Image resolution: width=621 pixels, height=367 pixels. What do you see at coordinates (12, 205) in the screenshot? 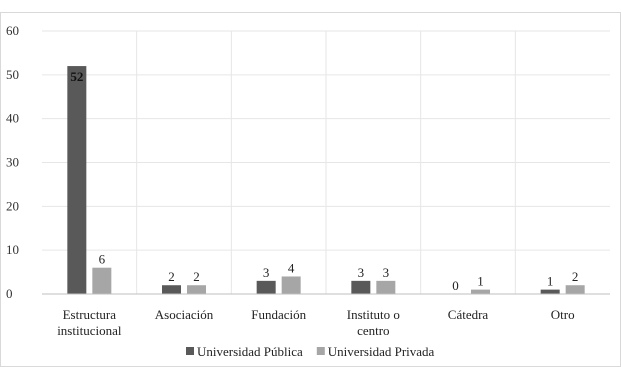
I see `y-tick-label: 20` at bounding box center [12, 205].